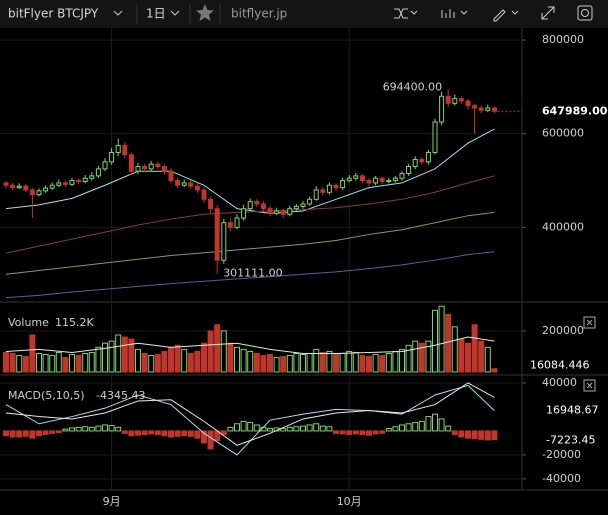  I want to click on price-annotation: 301111.00, so click(253, 273).